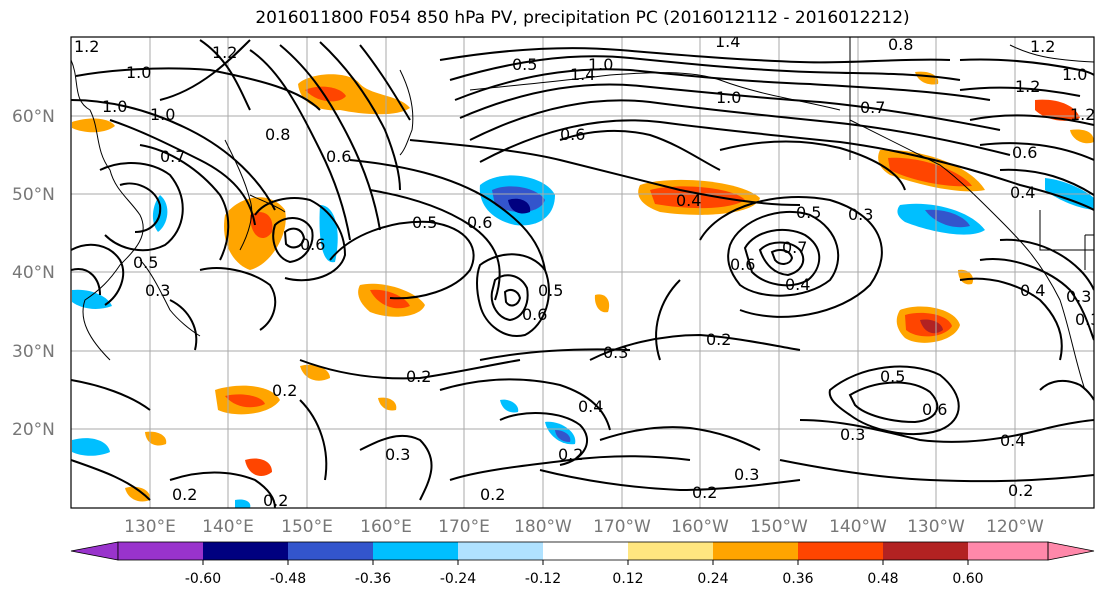  What do you see at coordinates (33, 117) in the screenshot?
I see `lat-label: 60°N` at bounding box center [33, 117].